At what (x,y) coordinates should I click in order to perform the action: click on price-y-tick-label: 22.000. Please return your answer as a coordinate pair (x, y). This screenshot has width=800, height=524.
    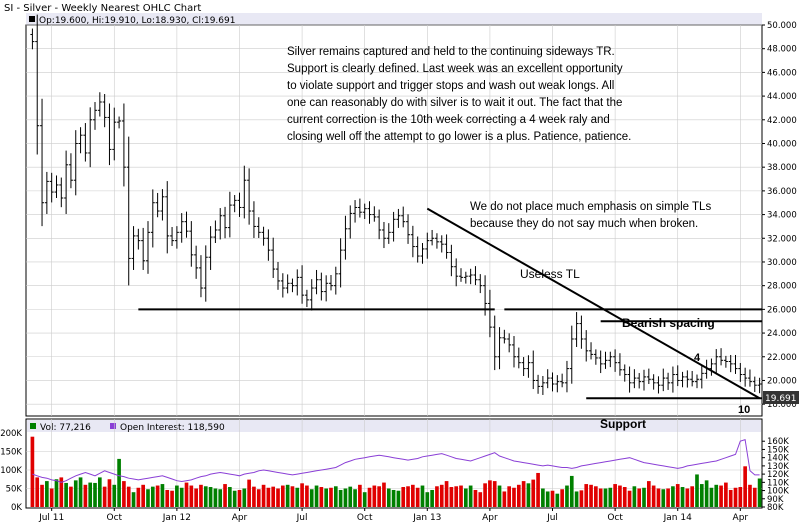
    Looking at the image, I should click on (782, 358).